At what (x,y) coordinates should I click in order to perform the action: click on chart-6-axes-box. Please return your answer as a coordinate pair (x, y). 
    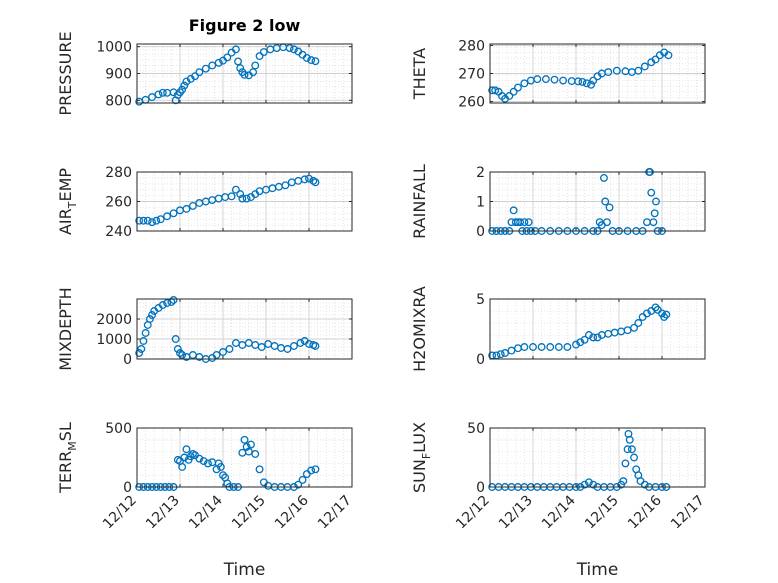
    Looking at the image, I should click on (244, 457).